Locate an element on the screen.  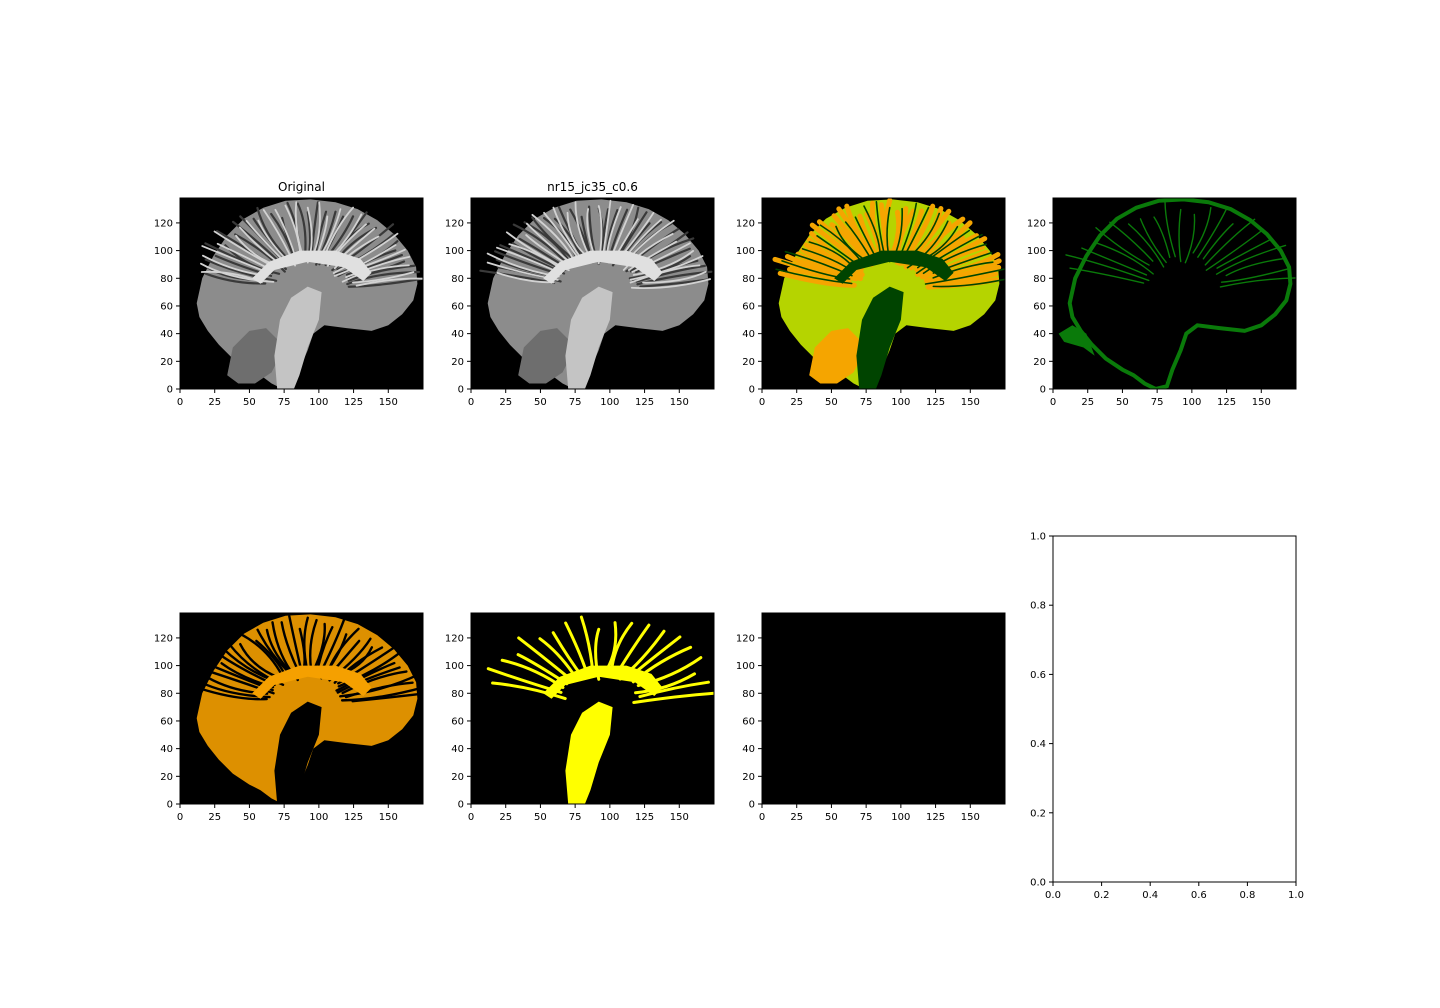
subplot-4: 0 25 50 75 100 125 150 0 20 40 60 80 100 120 is located at coordinates (1162, 302).